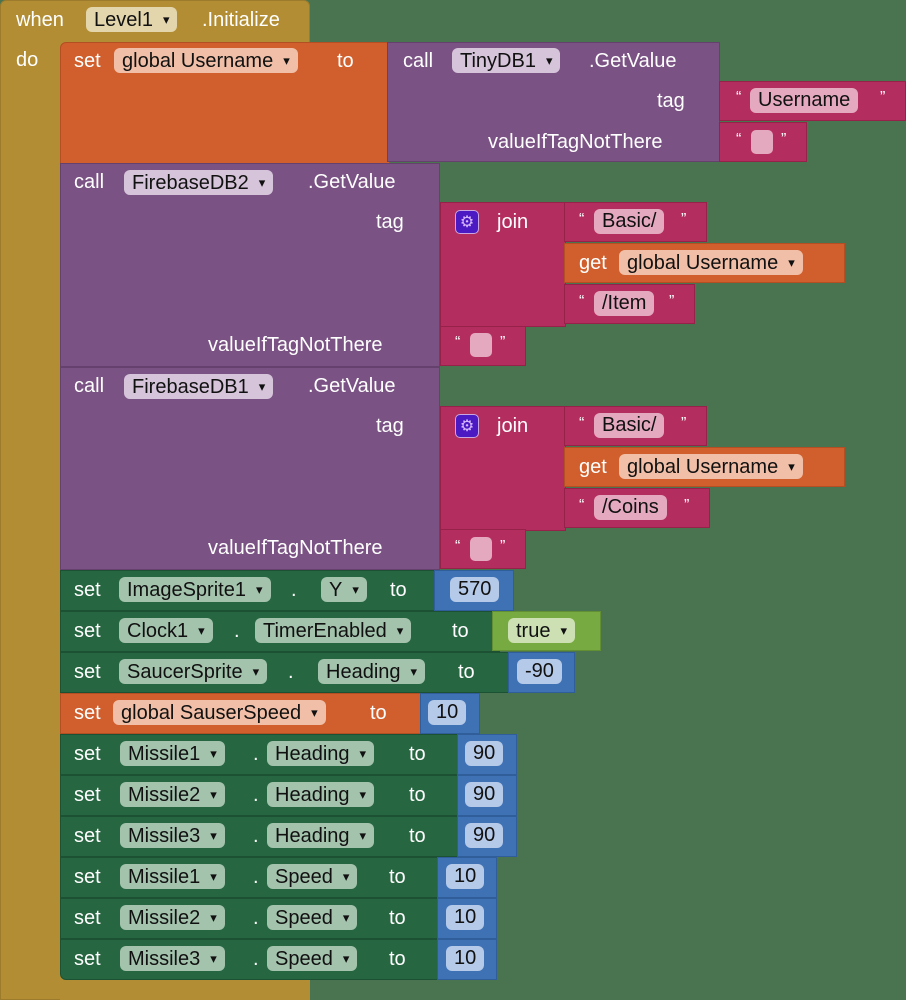 This screenshot has width=906, height=1000. What do you see at coordinates (624, 303) in the screenshot?
I see `text-value-item: /Item` at bounding box center [624, 303].